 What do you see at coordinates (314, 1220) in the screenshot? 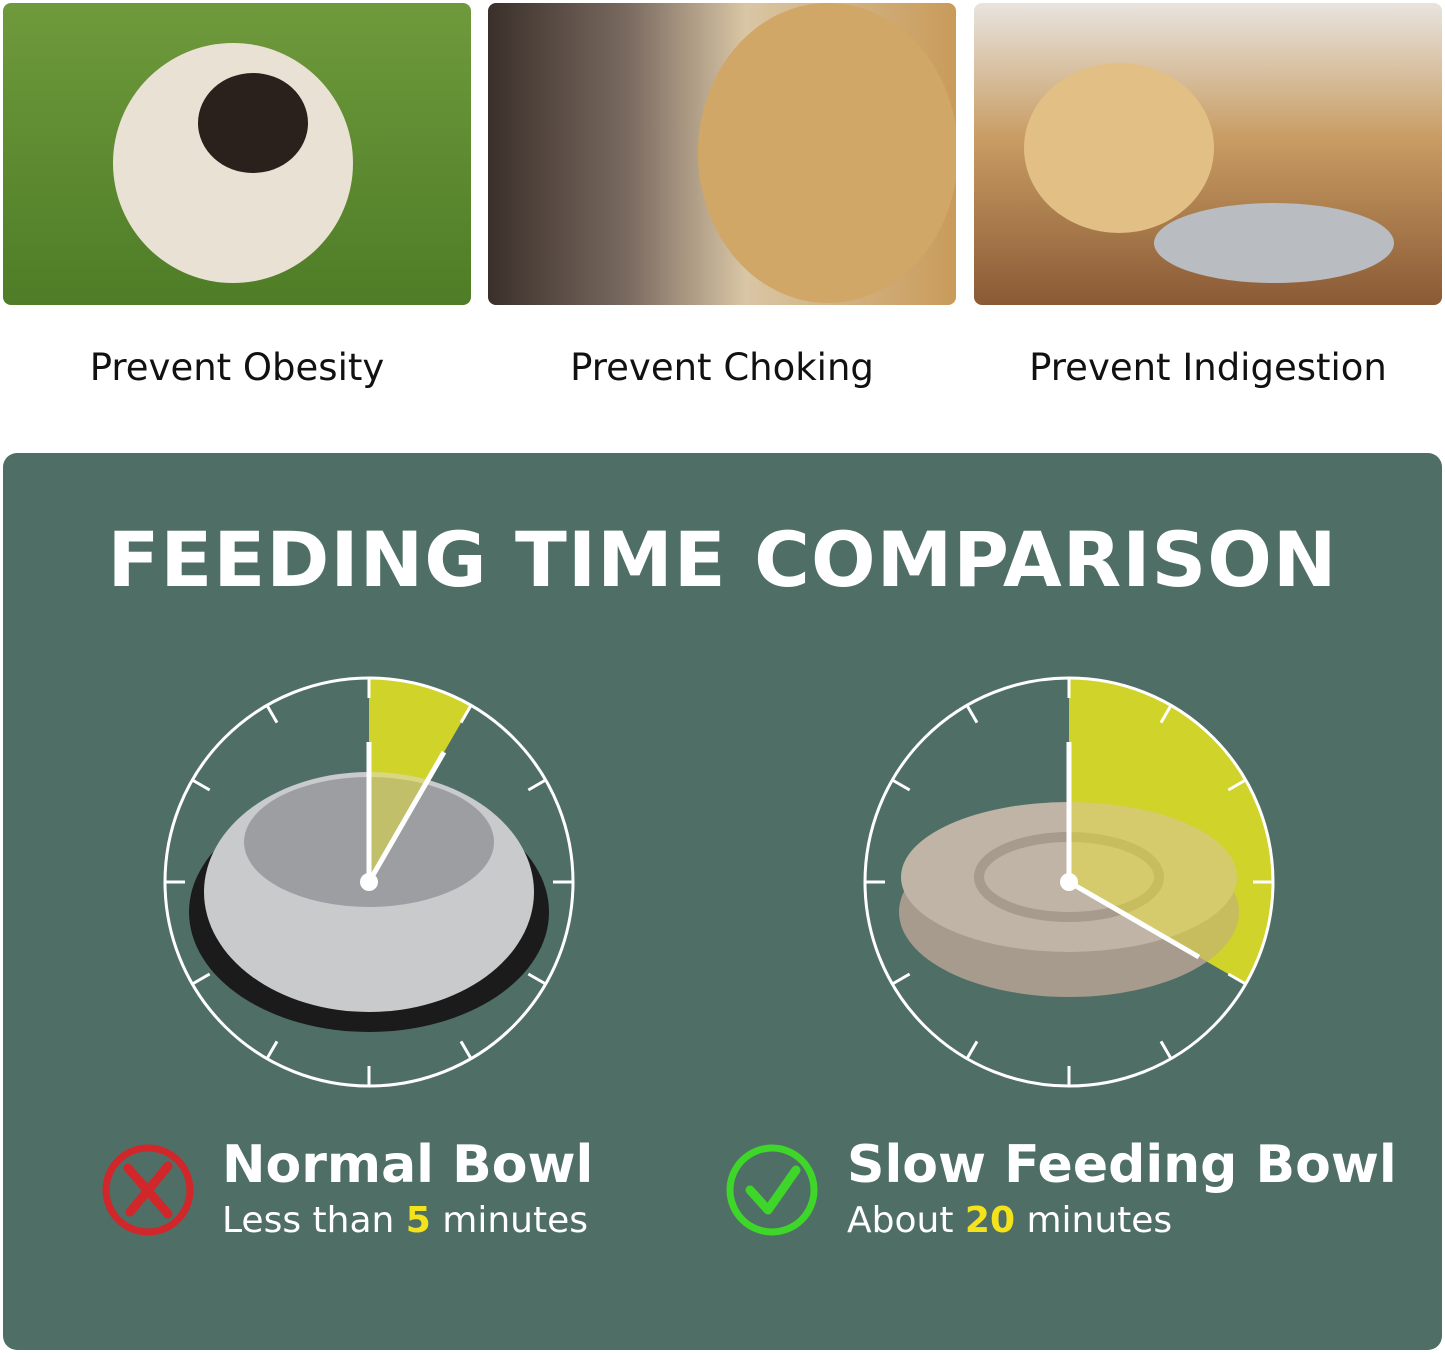
I see `time-prefix: Less than` at bounding box center [314, 1220].